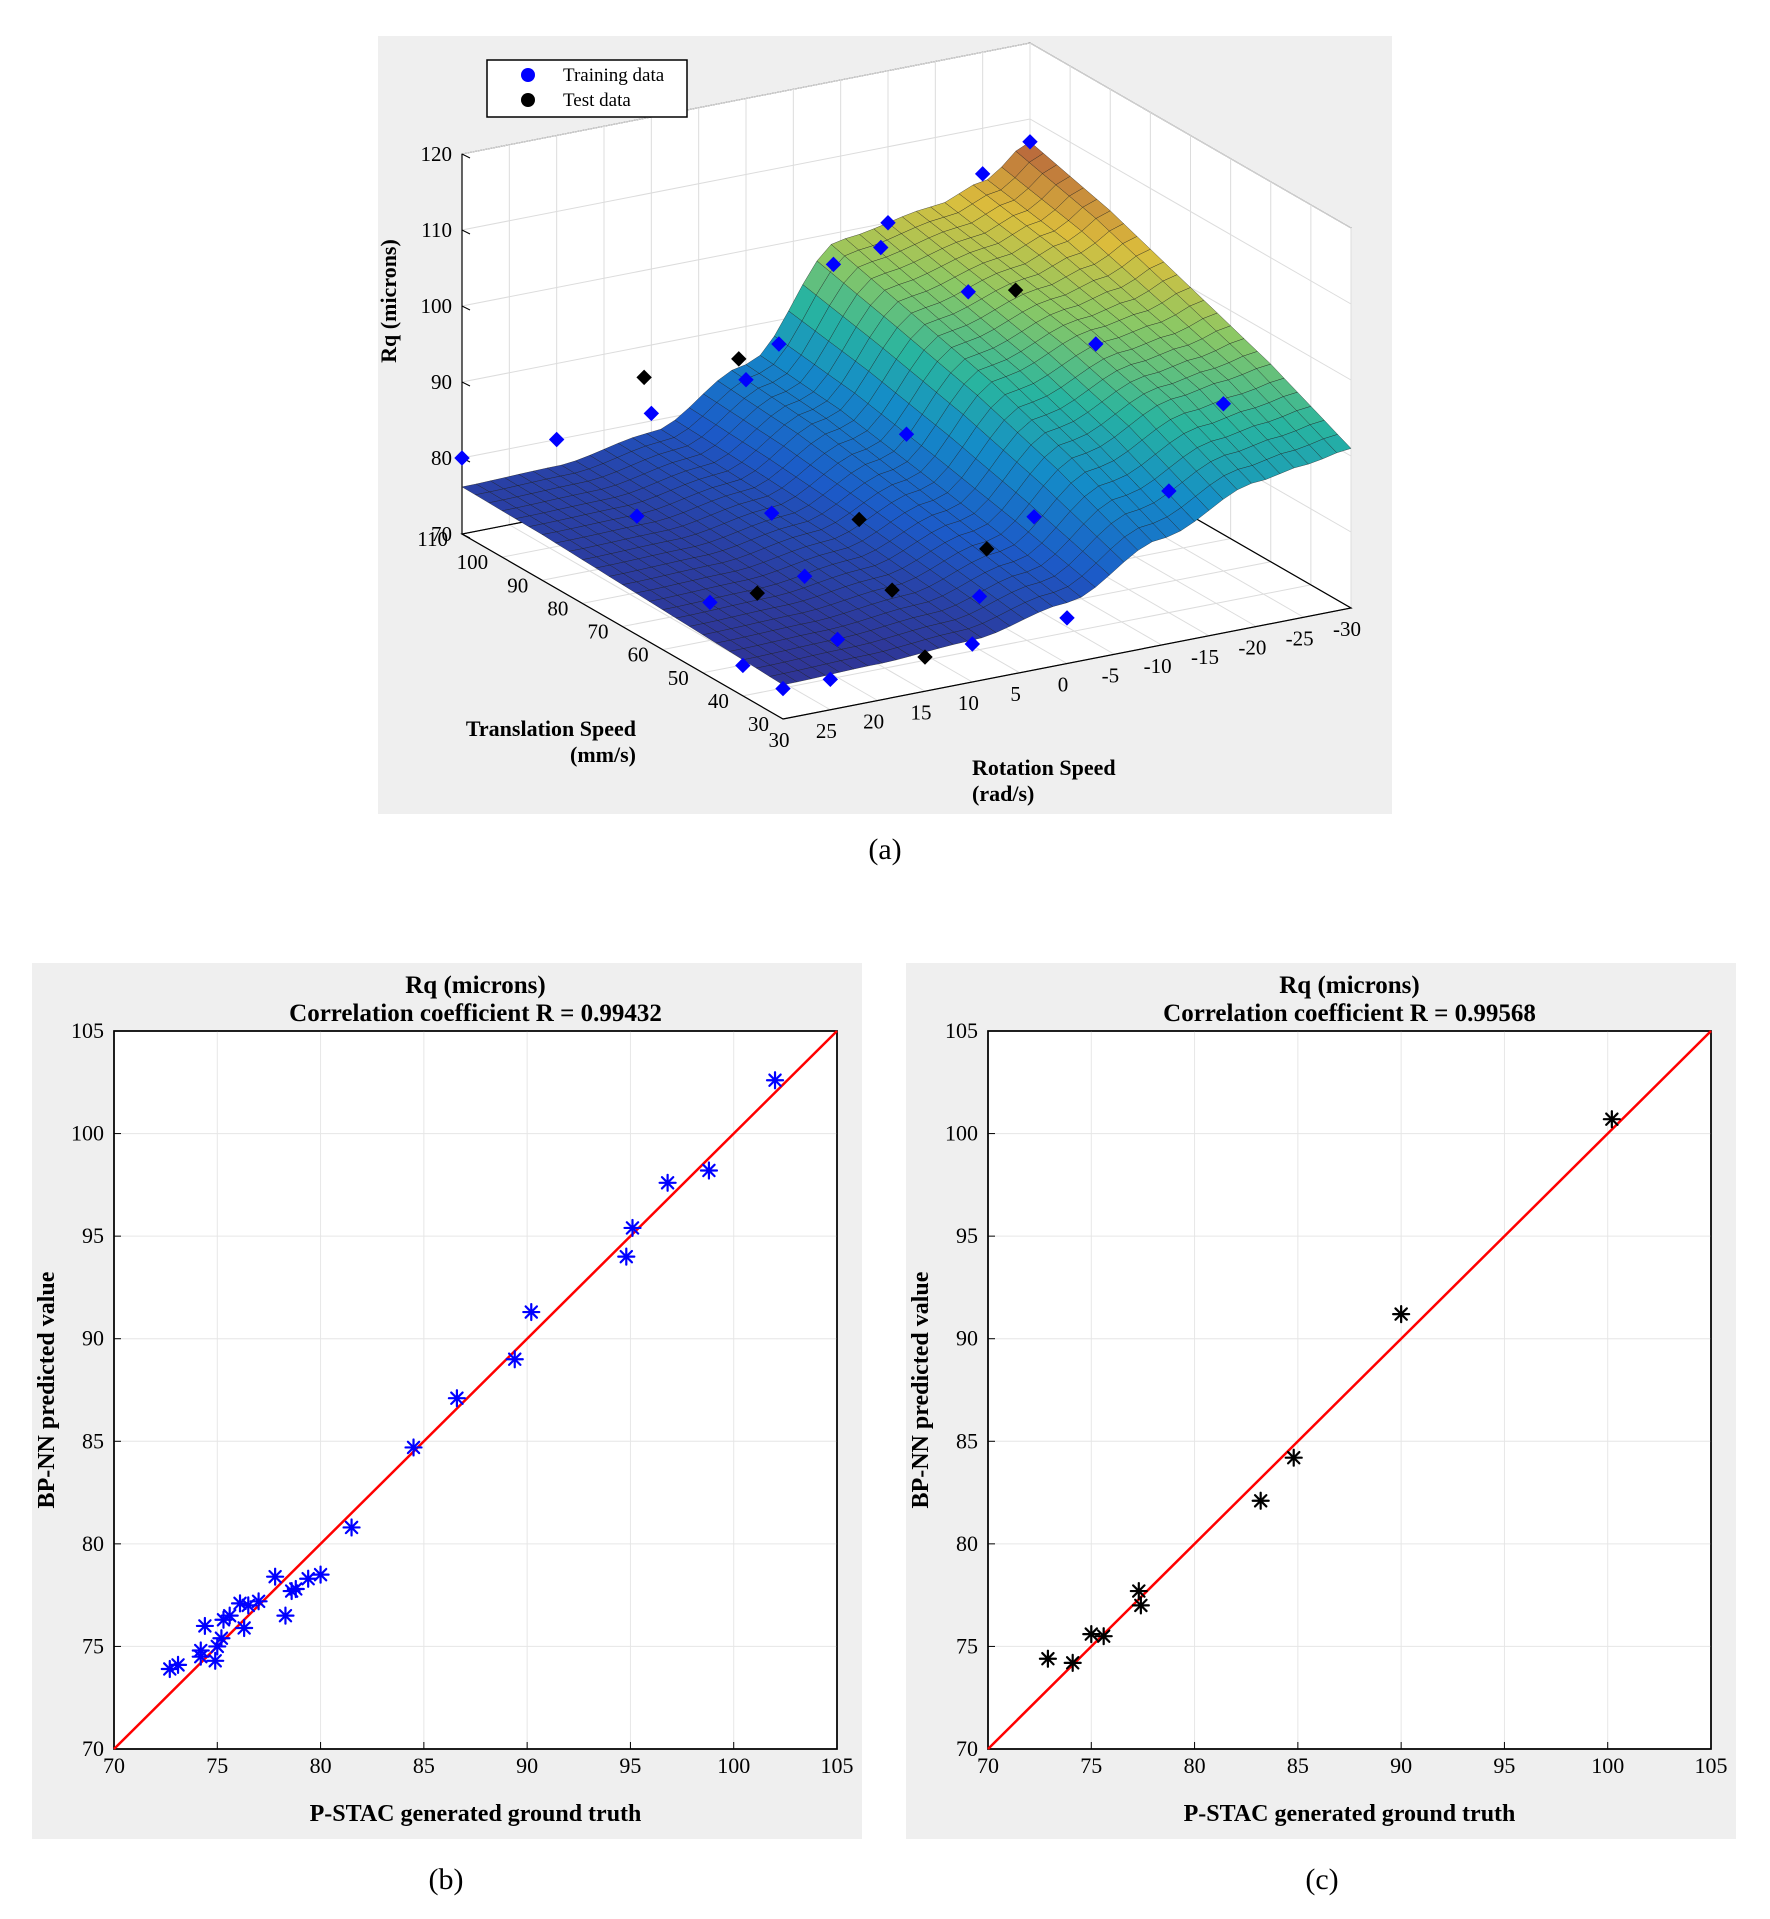 This screenshot has height=1919, width=1770. Describe the element at coordinates (597, 100) in the screenshot. I see `legend-test-label: Test data` at that location.